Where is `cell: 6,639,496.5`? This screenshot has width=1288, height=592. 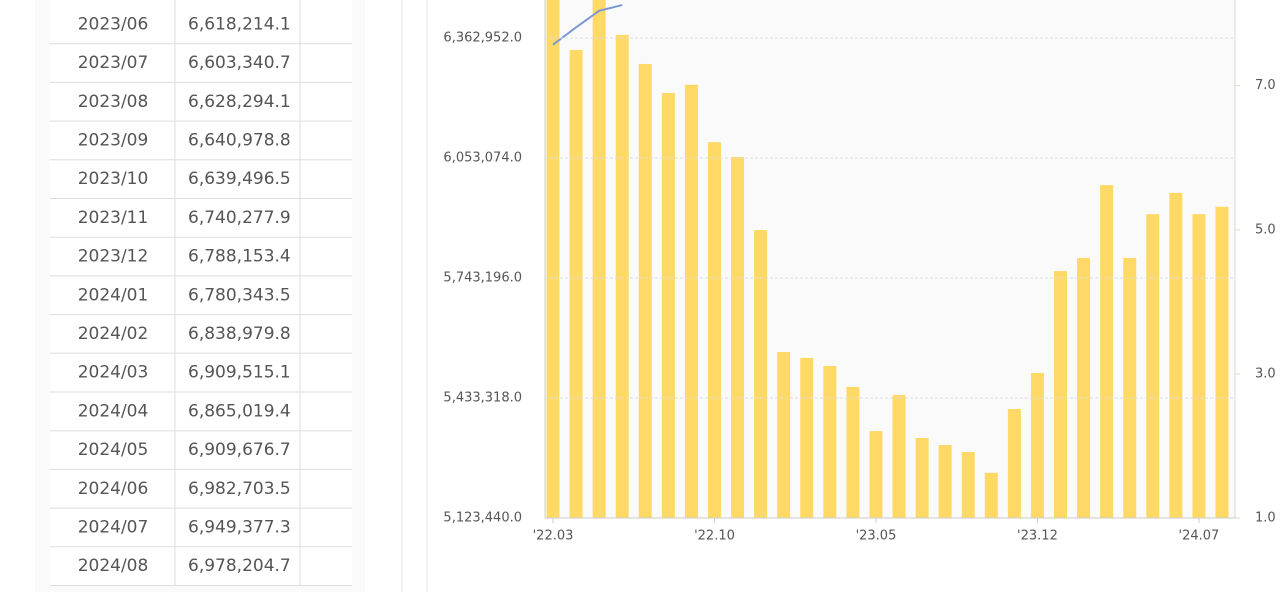 cell: 6,639,496.5 is located at coordinates (239, 179).